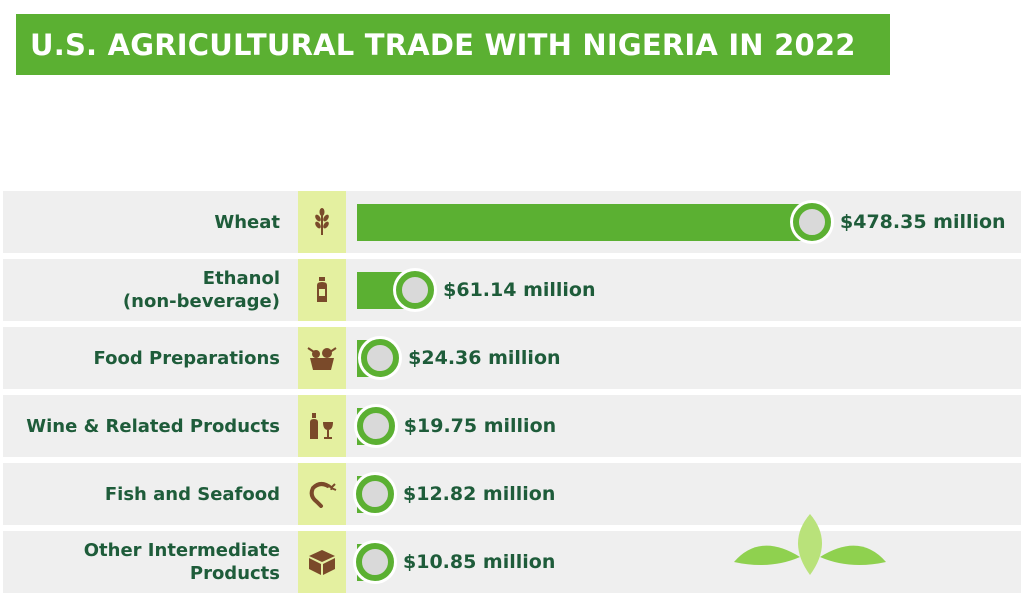  I want to click on value-label: $19.75 million, so click(480, 426).